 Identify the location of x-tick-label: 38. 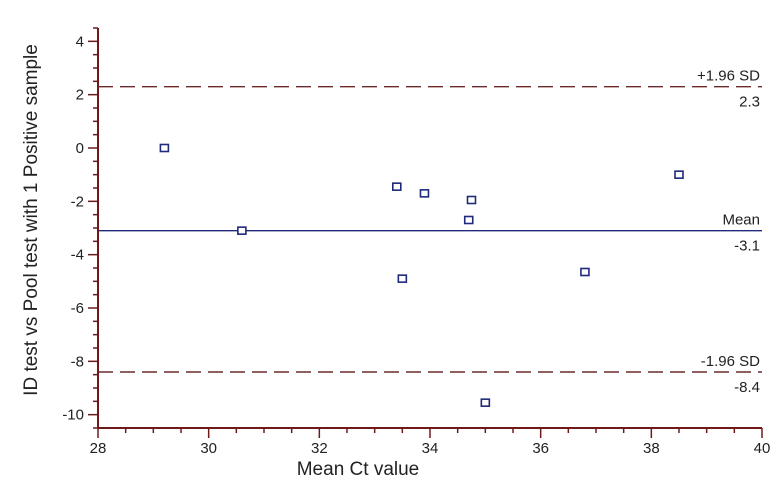
(651, 448).